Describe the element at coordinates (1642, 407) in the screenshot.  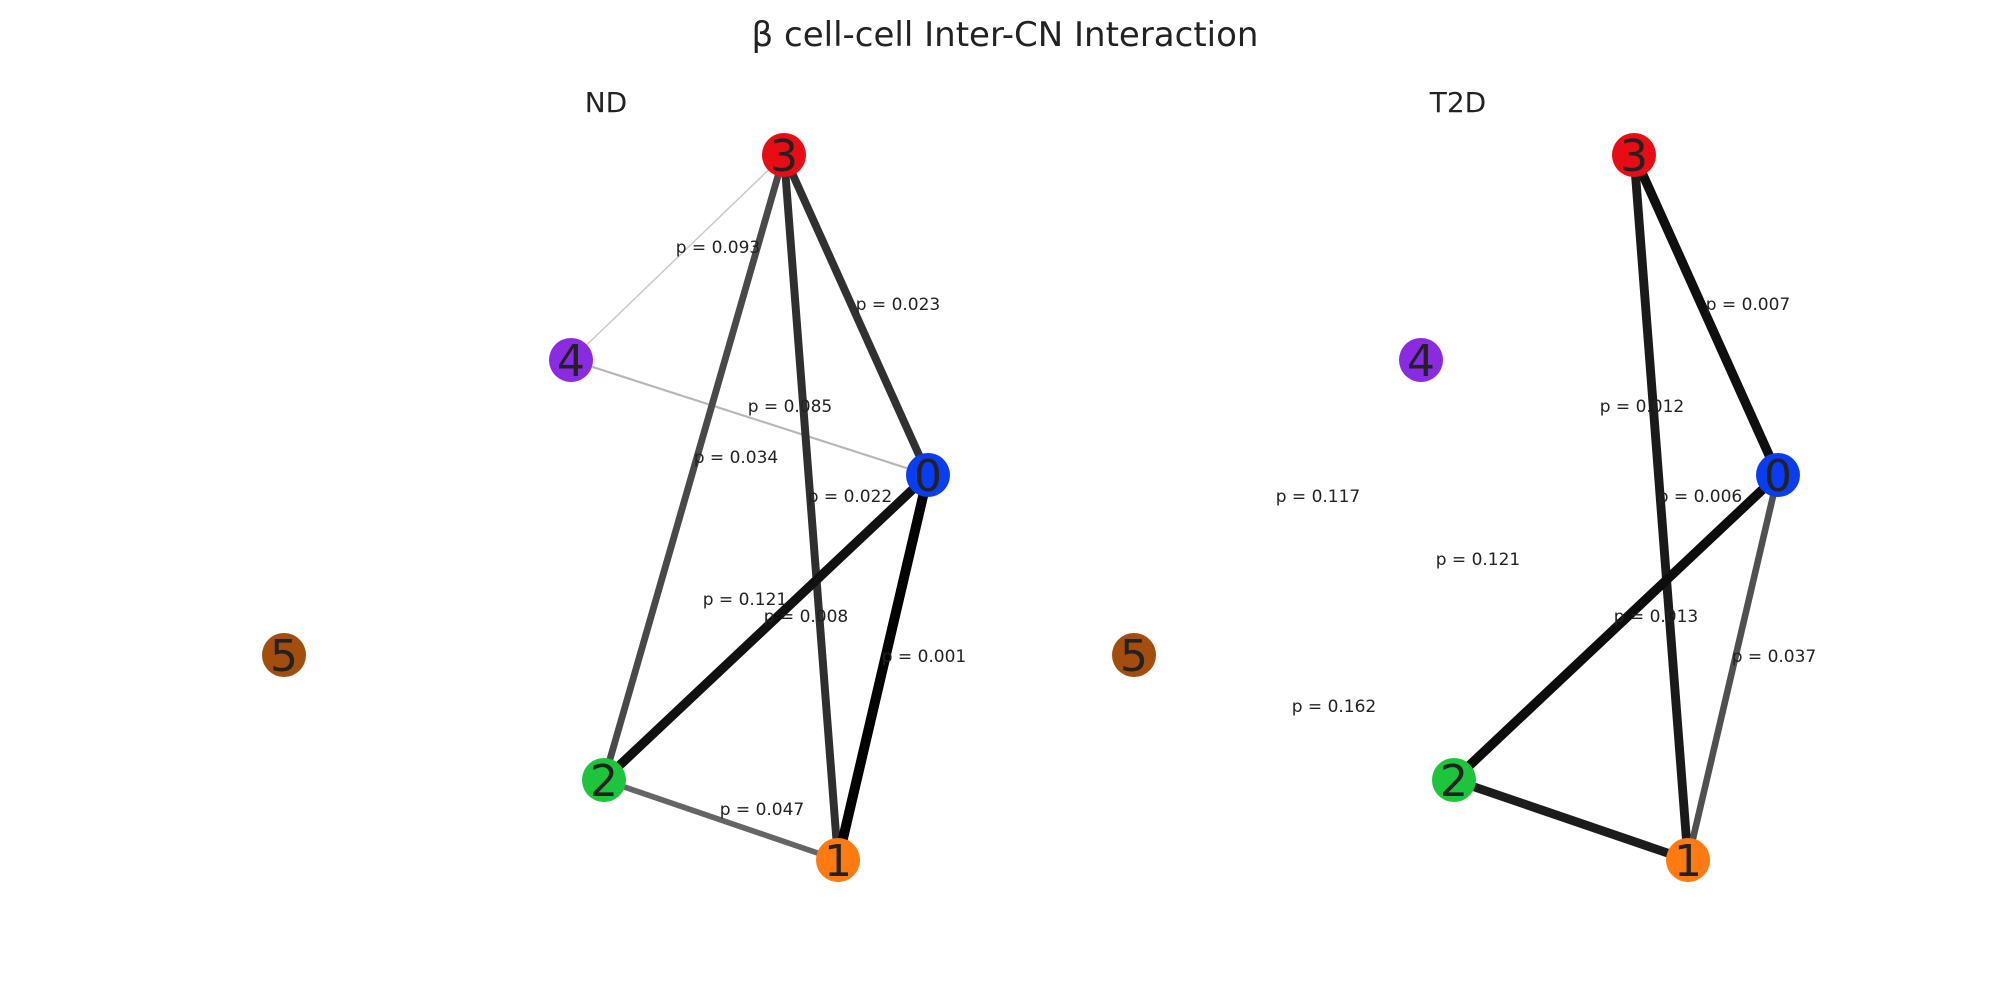
I see `edge-label-t2d-3-1: p = 0.012` at that location.